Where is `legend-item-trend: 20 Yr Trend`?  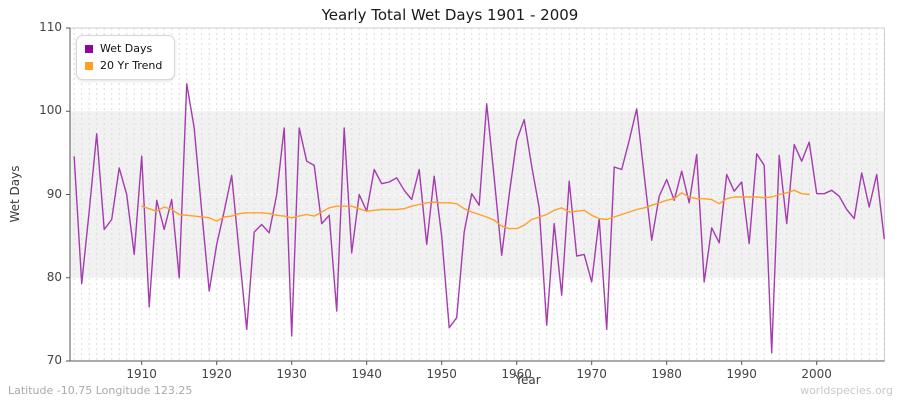
legend-item-trend: 20 Yr Trend is located at coordinates (123, 65).